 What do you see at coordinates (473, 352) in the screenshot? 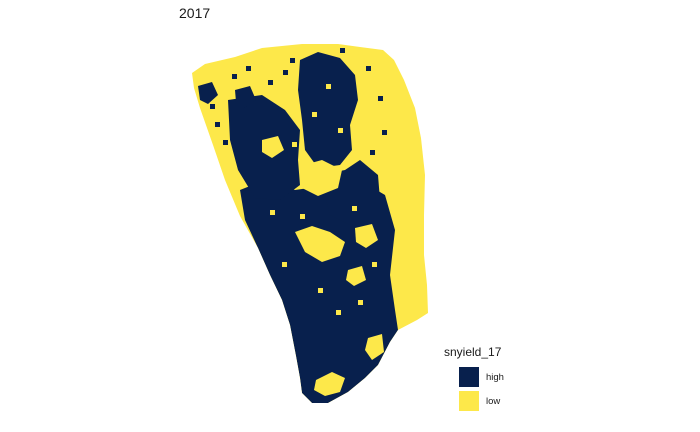
I see `legend-title: snyield_17` at bounding box center [473, 352].